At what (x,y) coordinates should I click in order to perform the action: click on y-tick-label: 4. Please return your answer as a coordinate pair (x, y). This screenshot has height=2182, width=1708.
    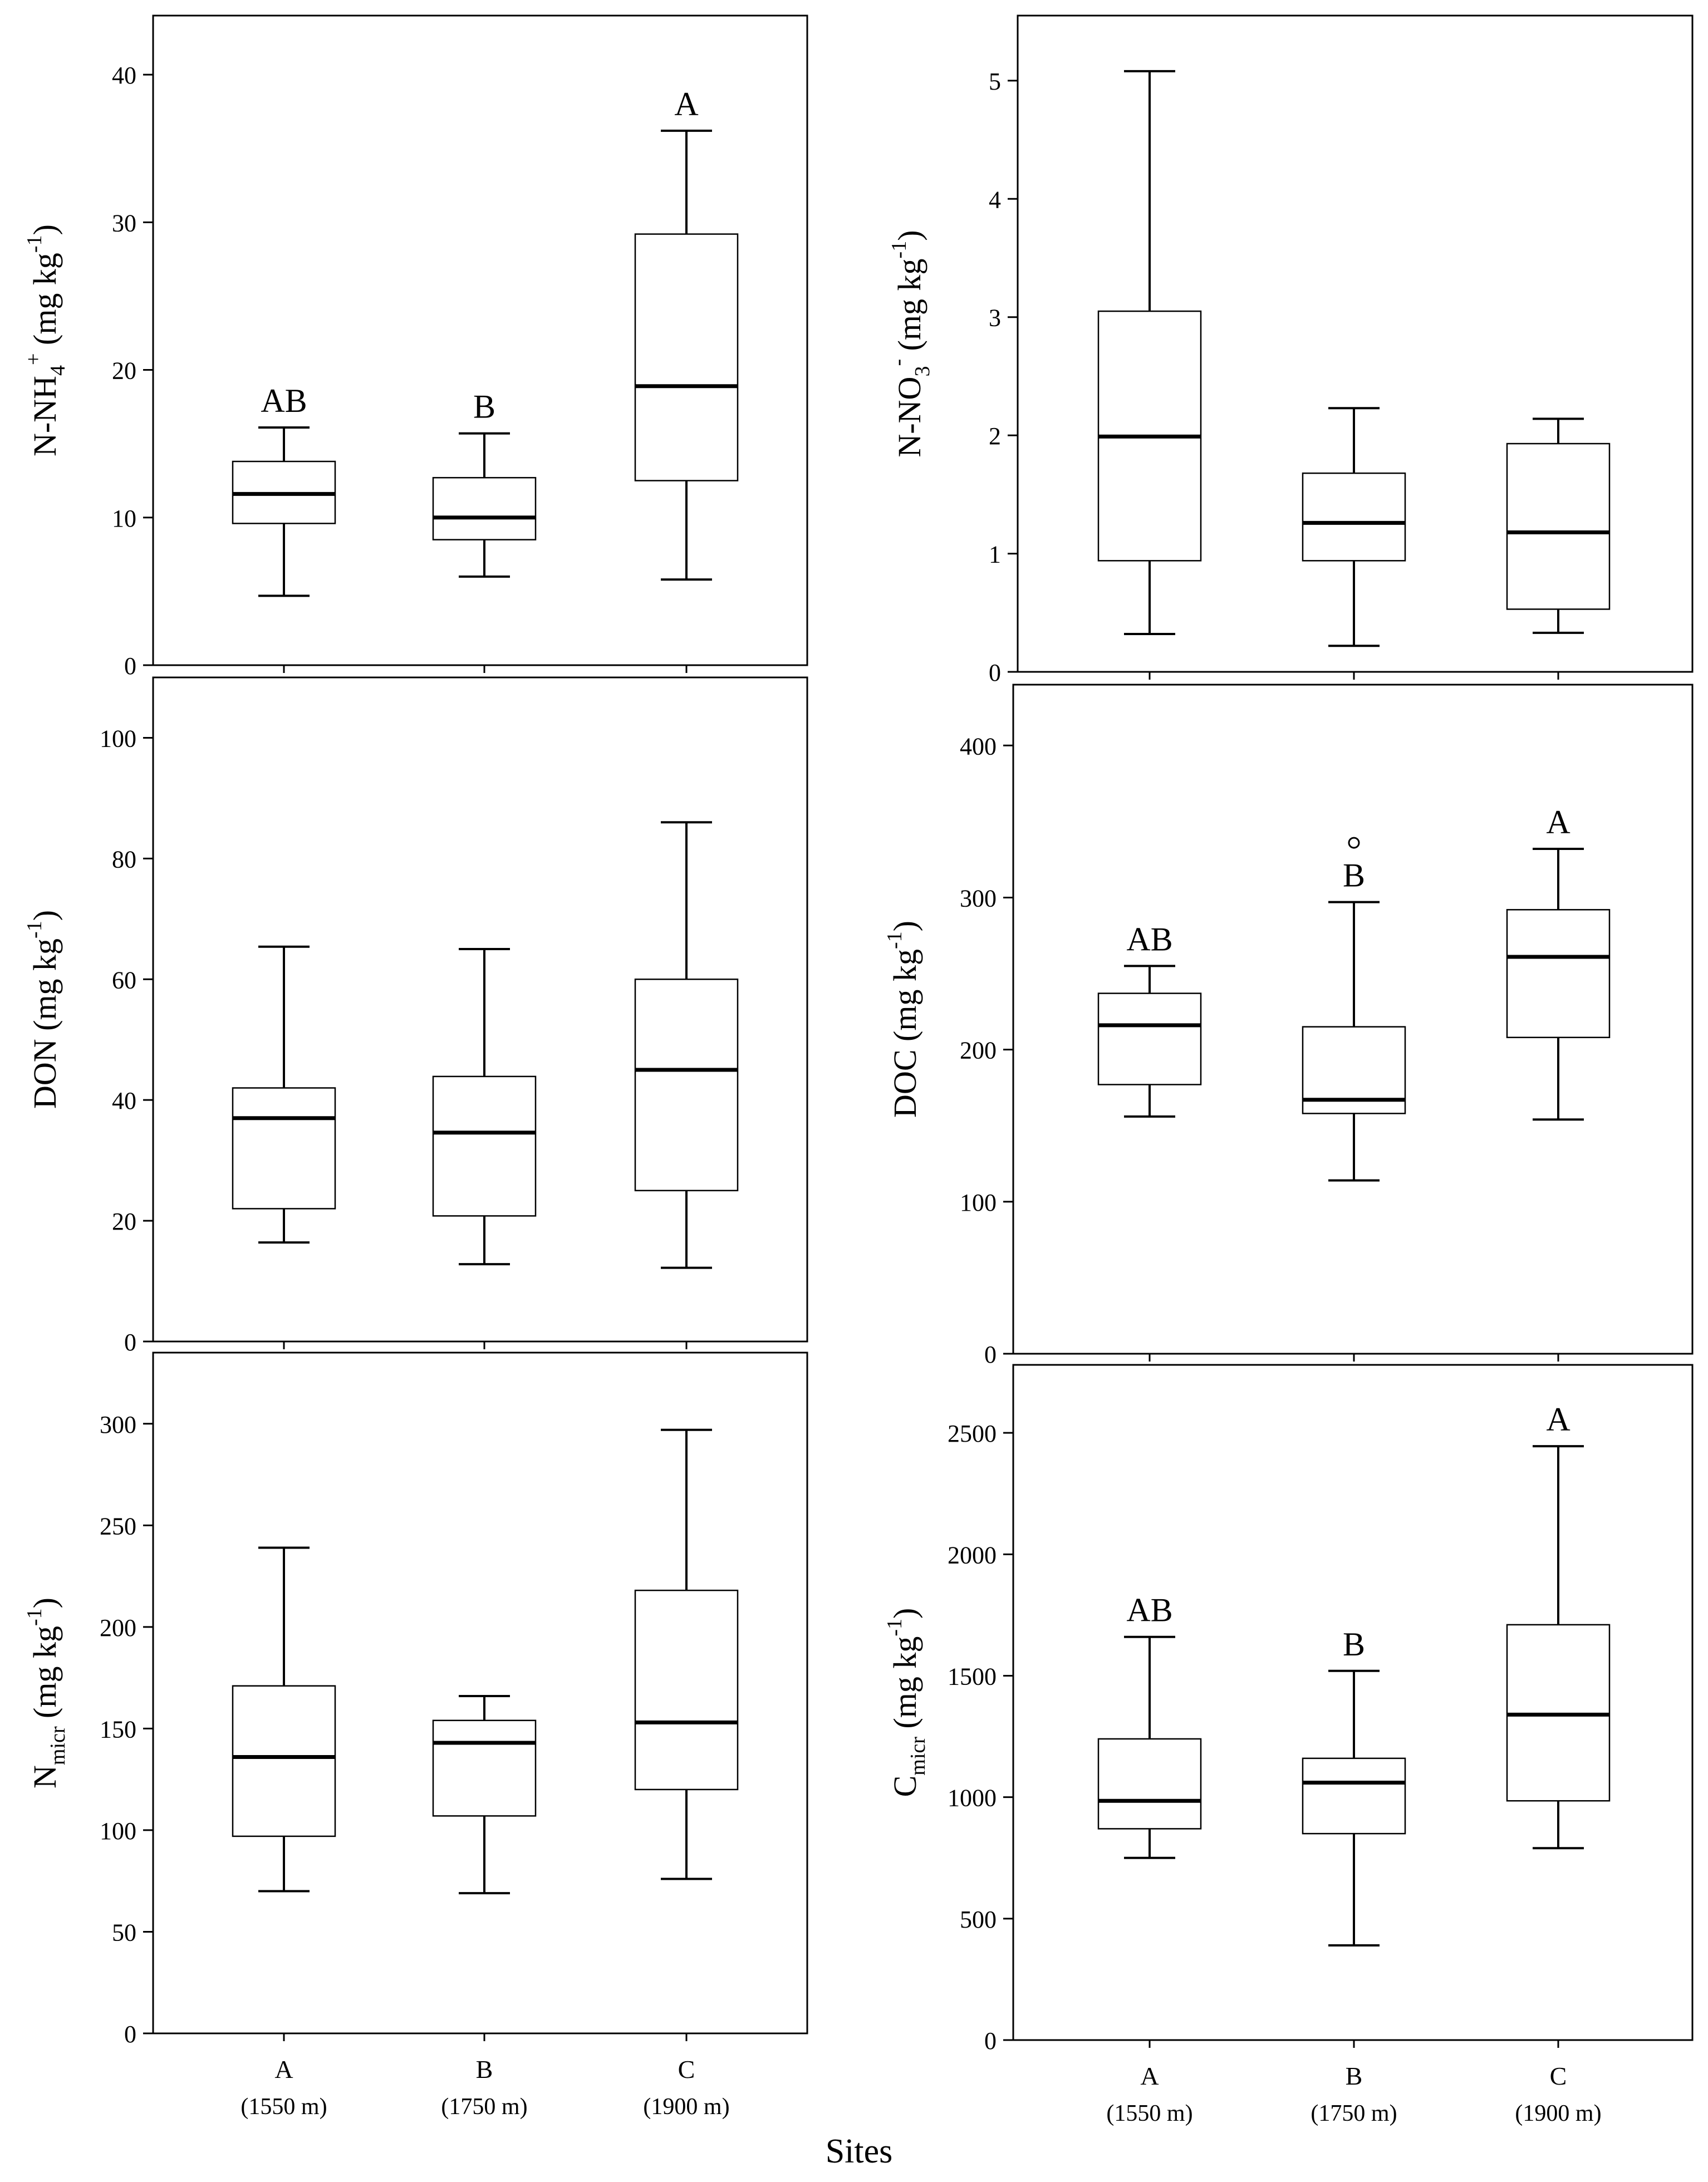
    Looking at the image, I should click on (995, 199).